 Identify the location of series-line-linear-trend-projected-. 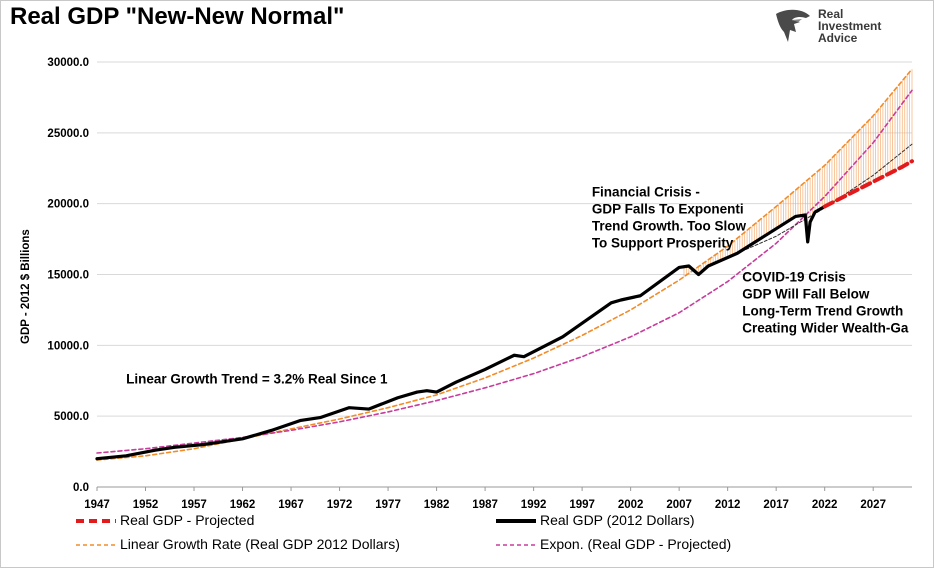
(820, 200).